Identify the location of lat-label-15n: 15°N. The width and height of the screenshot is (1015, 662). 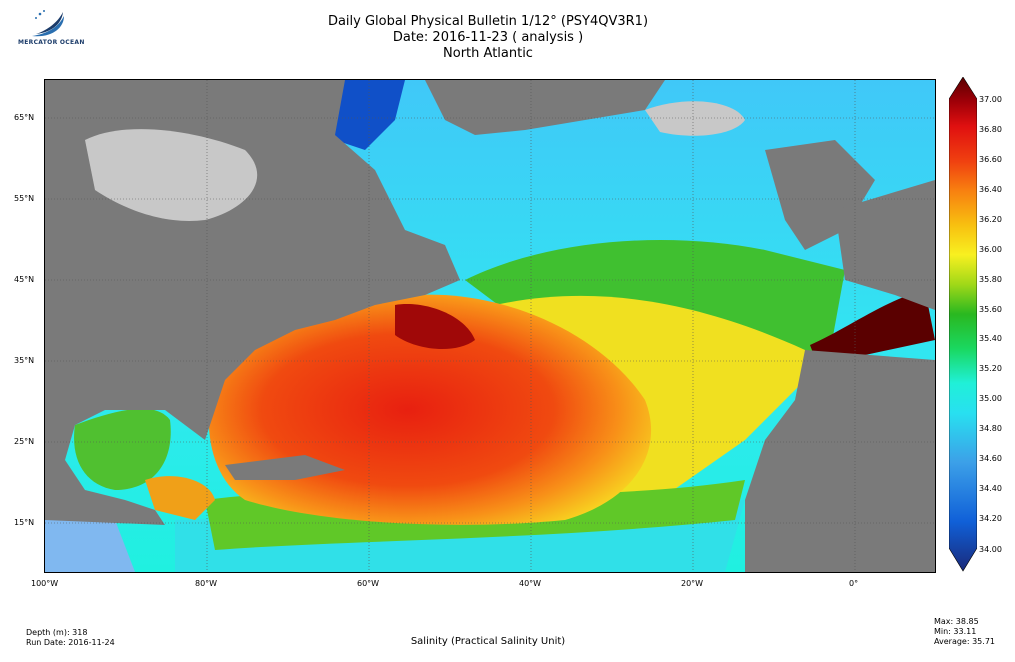
(24, 522).